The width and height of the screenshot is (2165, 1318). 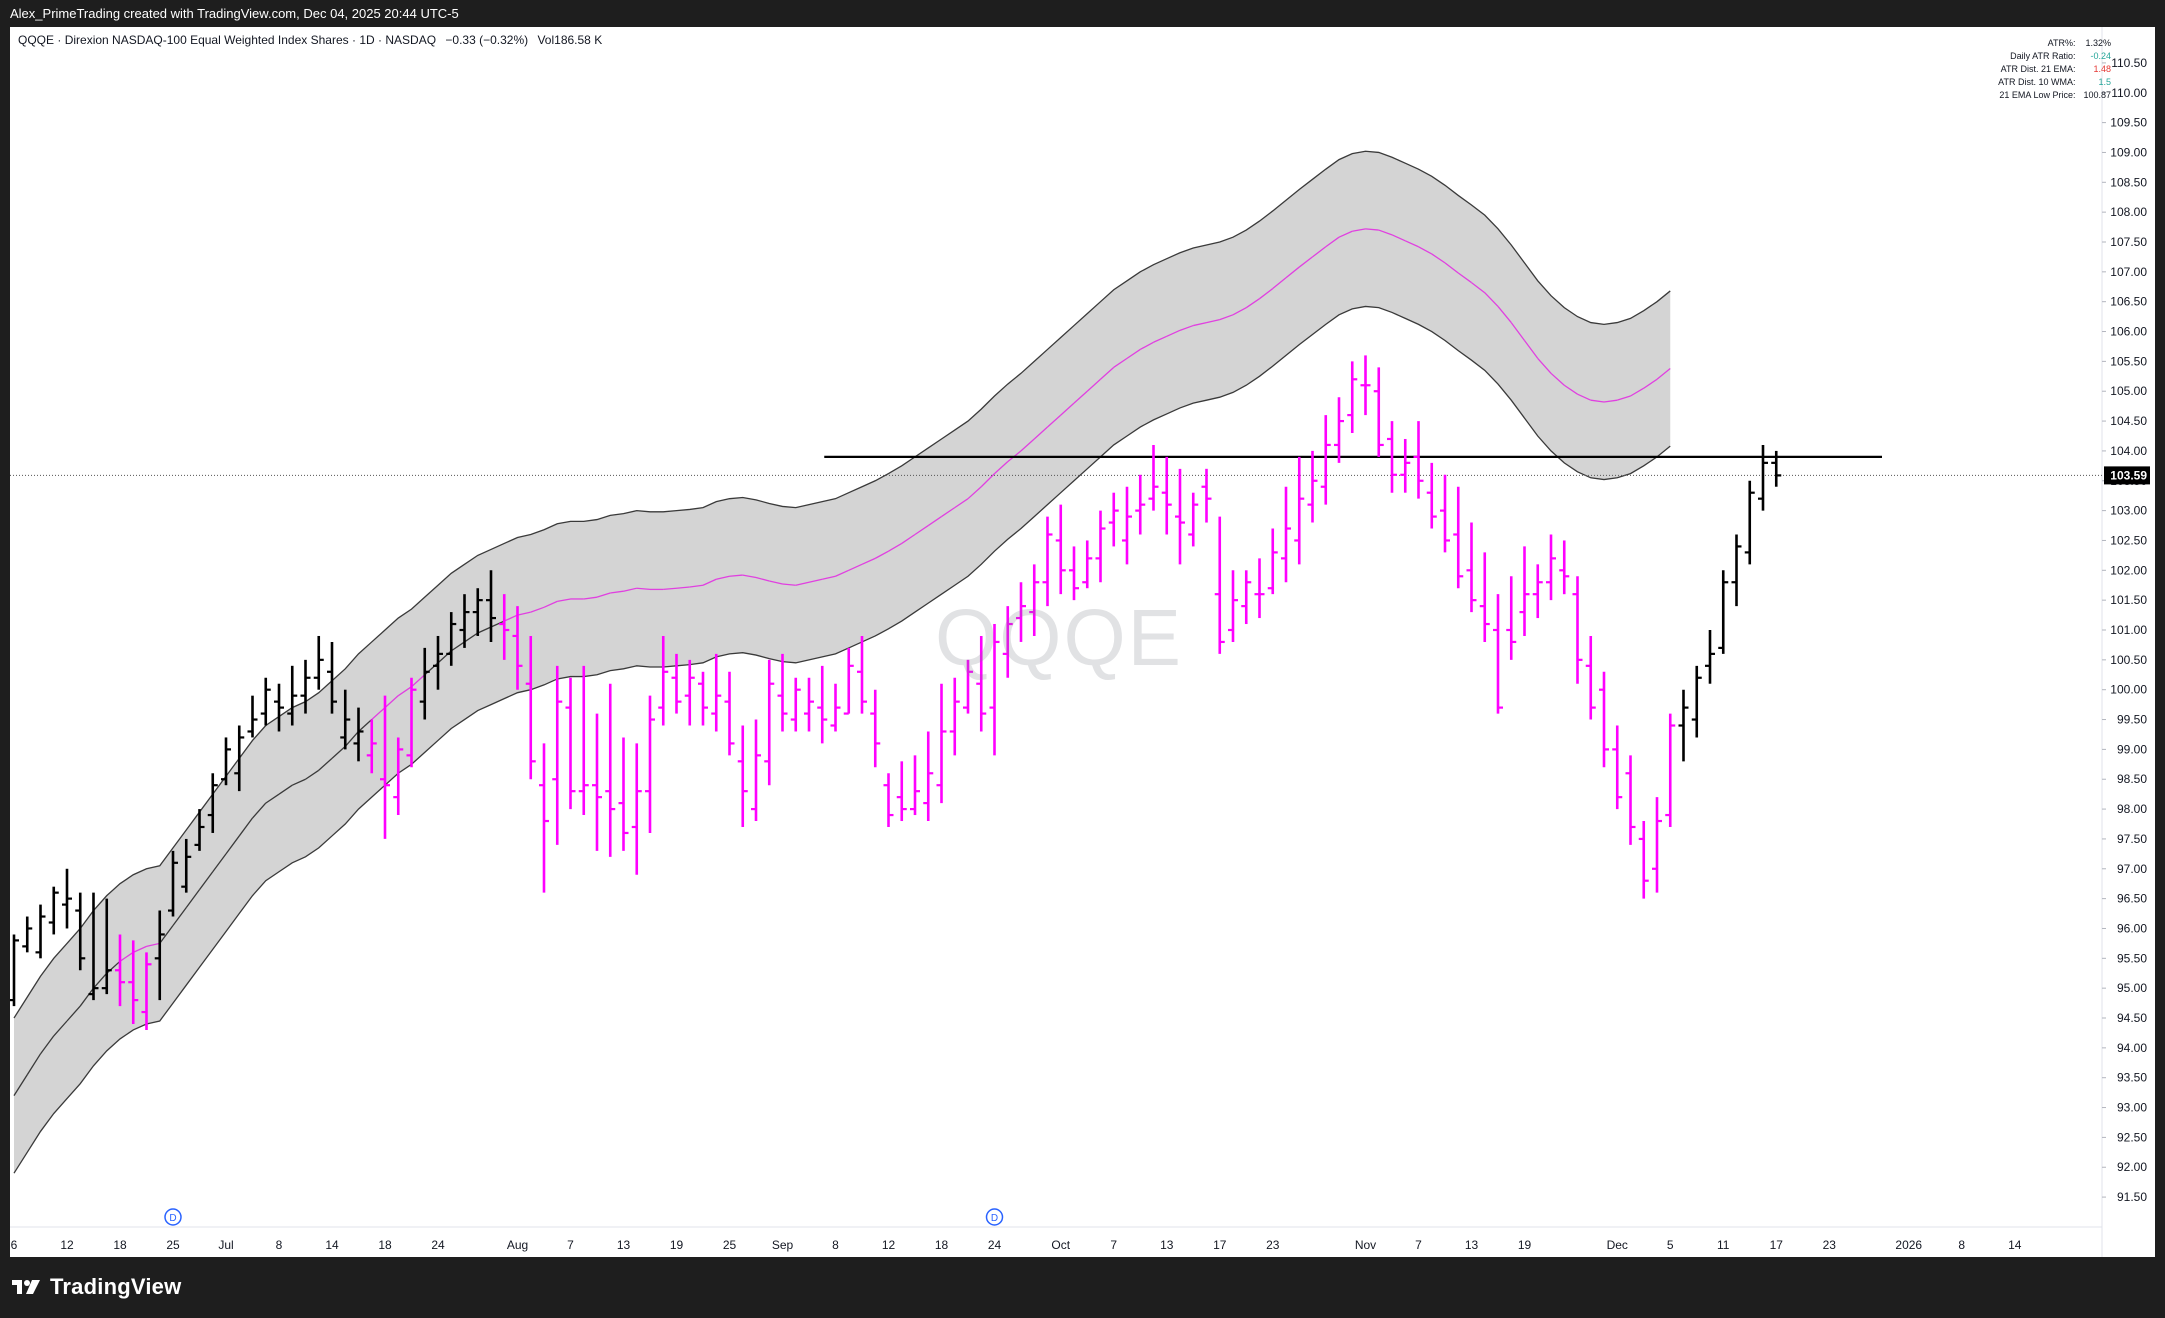 I want to click on tradingview-logo-icon, so click(x=26, y=1287).